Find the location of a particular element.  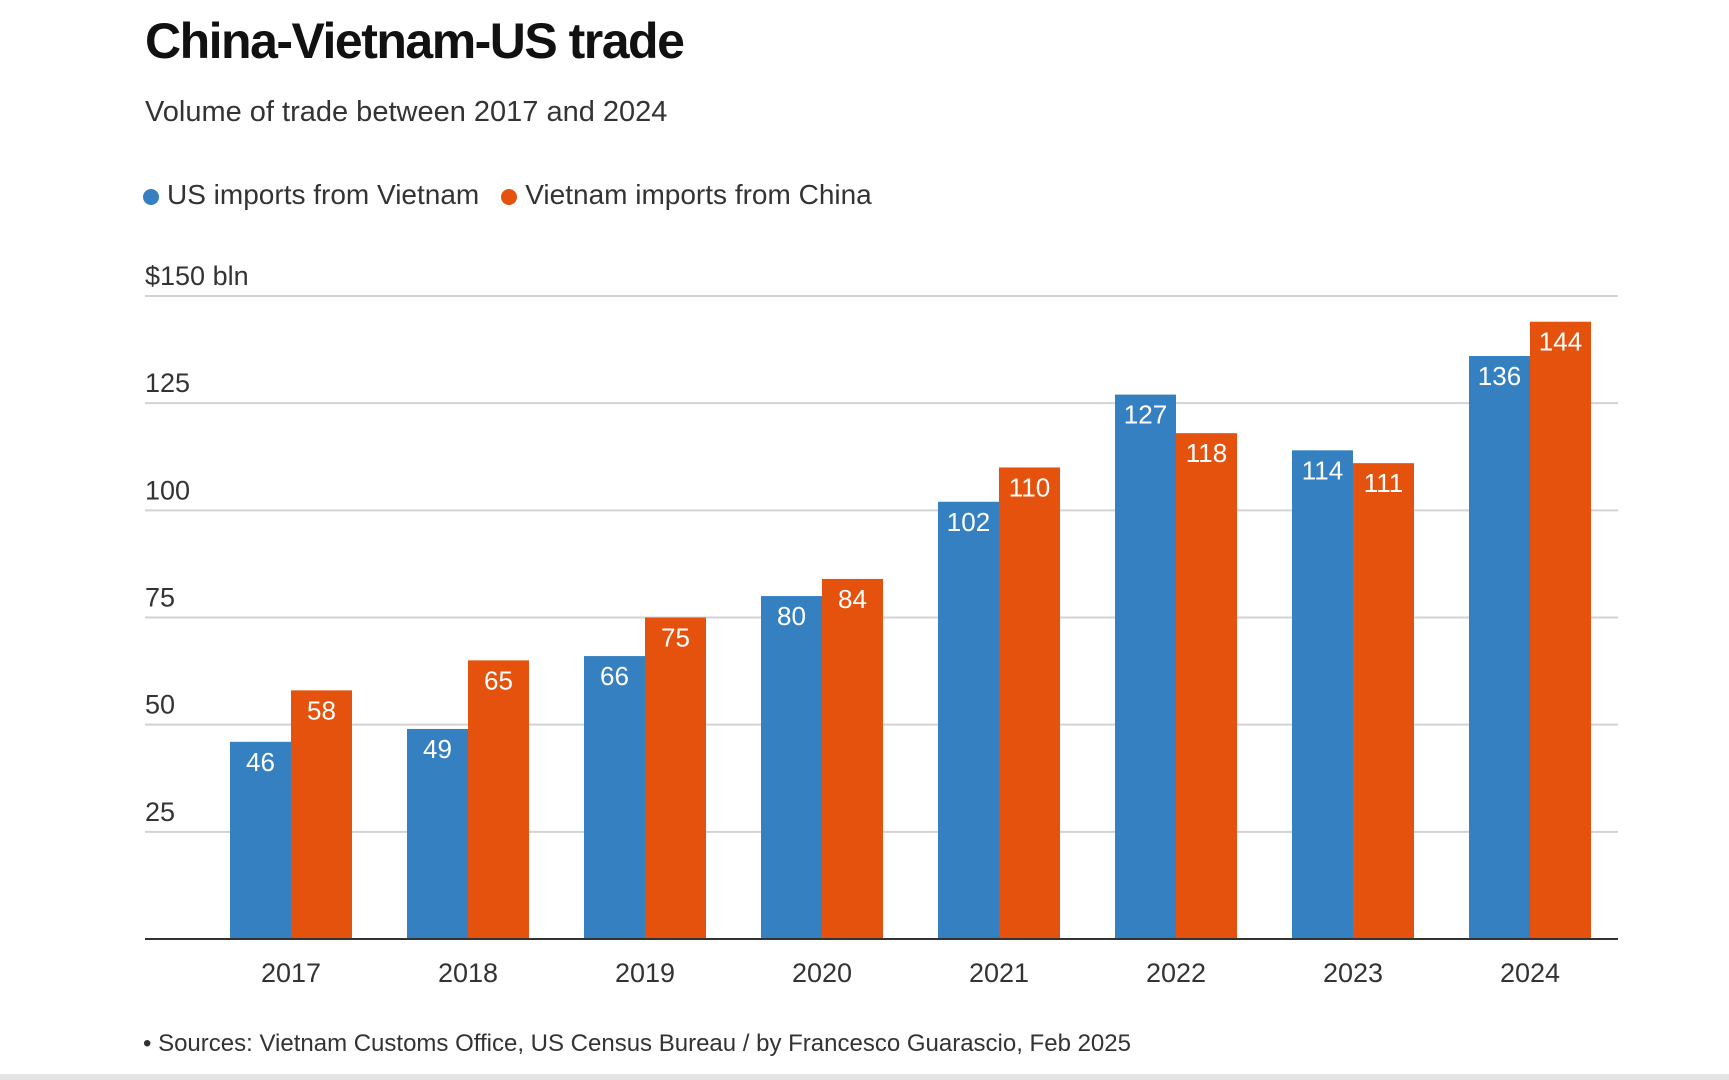

data-label: 110 is located at coordinates (1029, 487).